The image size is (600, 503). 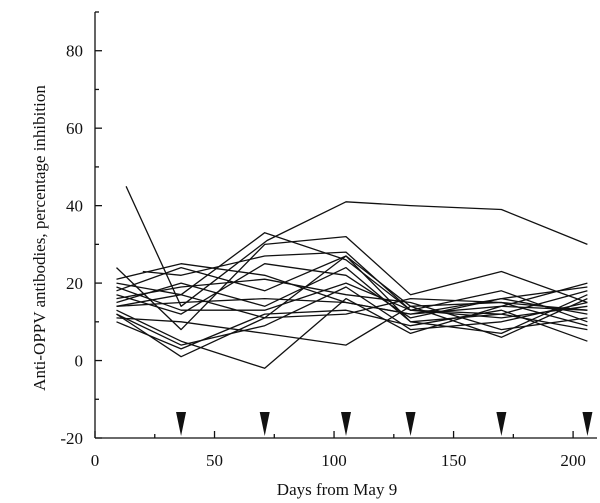 What do you see at coordinates (95, 460) in the screenshot?
I see `x-tick-label: 0` at bounding box center [95, 460].